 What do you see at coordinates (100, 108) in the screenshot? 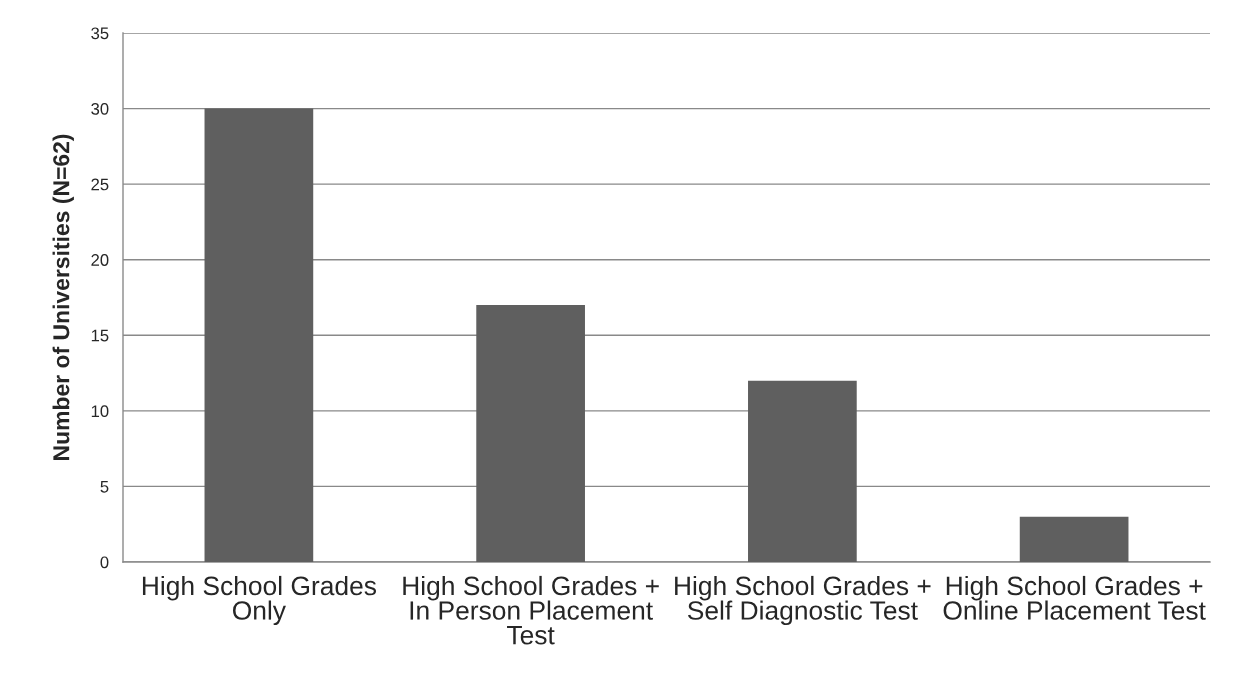
I see `y-tick-label: 30` at bounding box center [100, 108].